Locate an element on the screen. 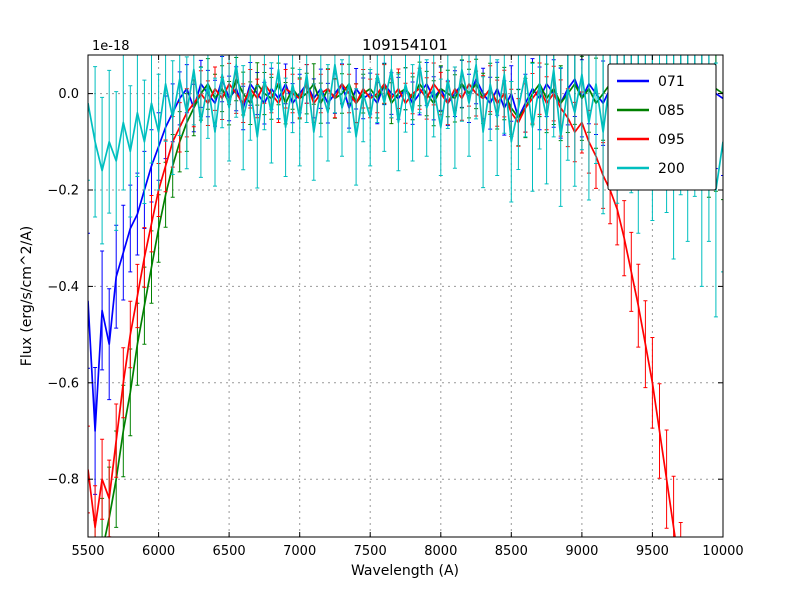 Image resolution: width=800 pixels, height=600 pixels. x-tick-label: 7000 is located at coordinates (299, 551).